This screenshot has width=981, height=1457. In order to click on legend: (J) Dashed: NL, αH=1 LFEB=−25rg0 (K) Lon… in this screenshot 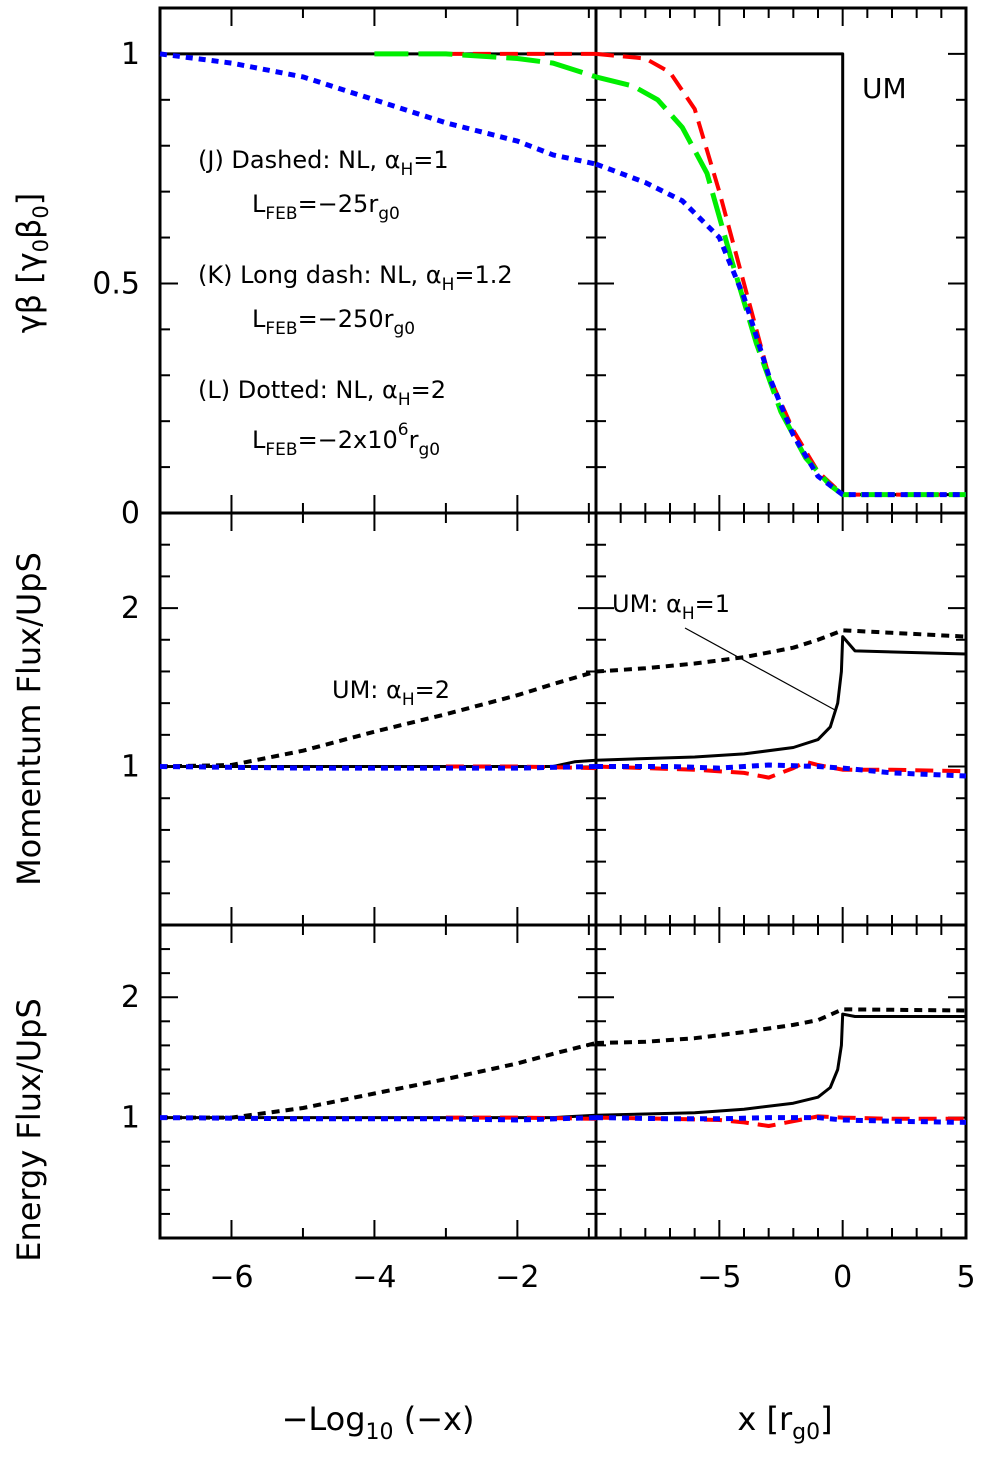, I will do `click(355, 303)`.